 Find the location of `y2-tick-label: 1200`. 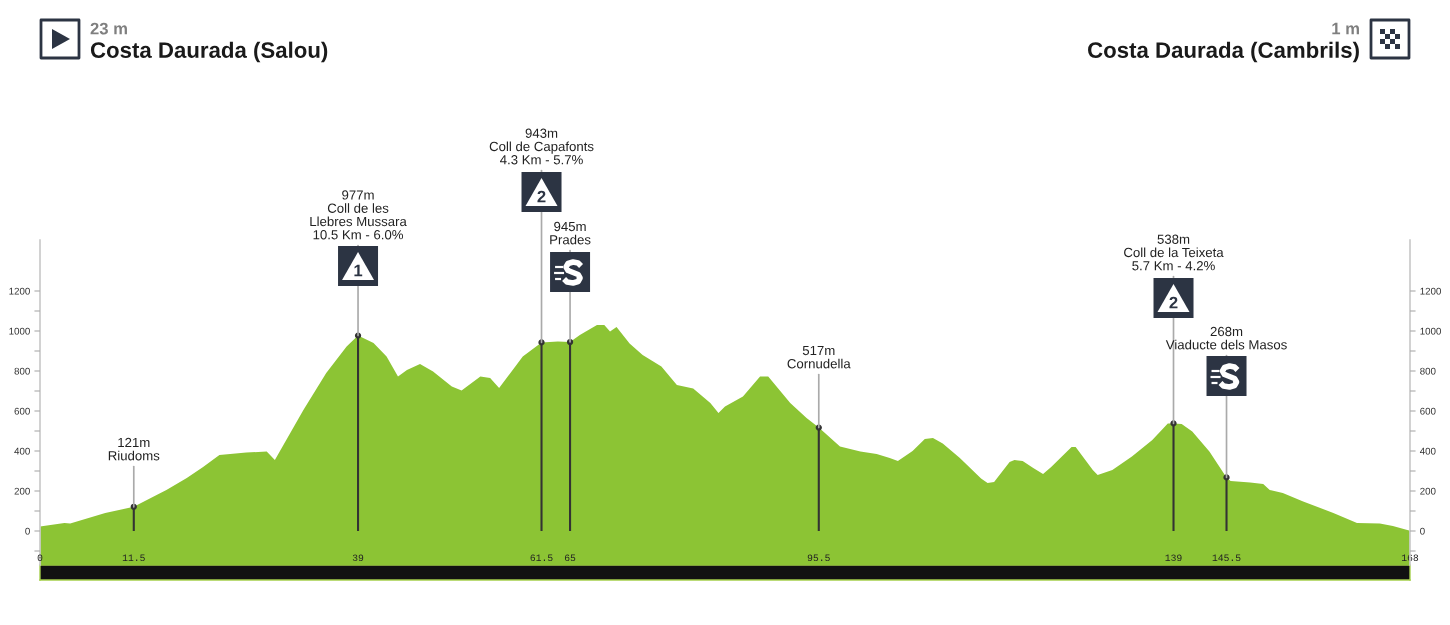

y2-tick-label: 1200 is located at coordinates (1430, 291).